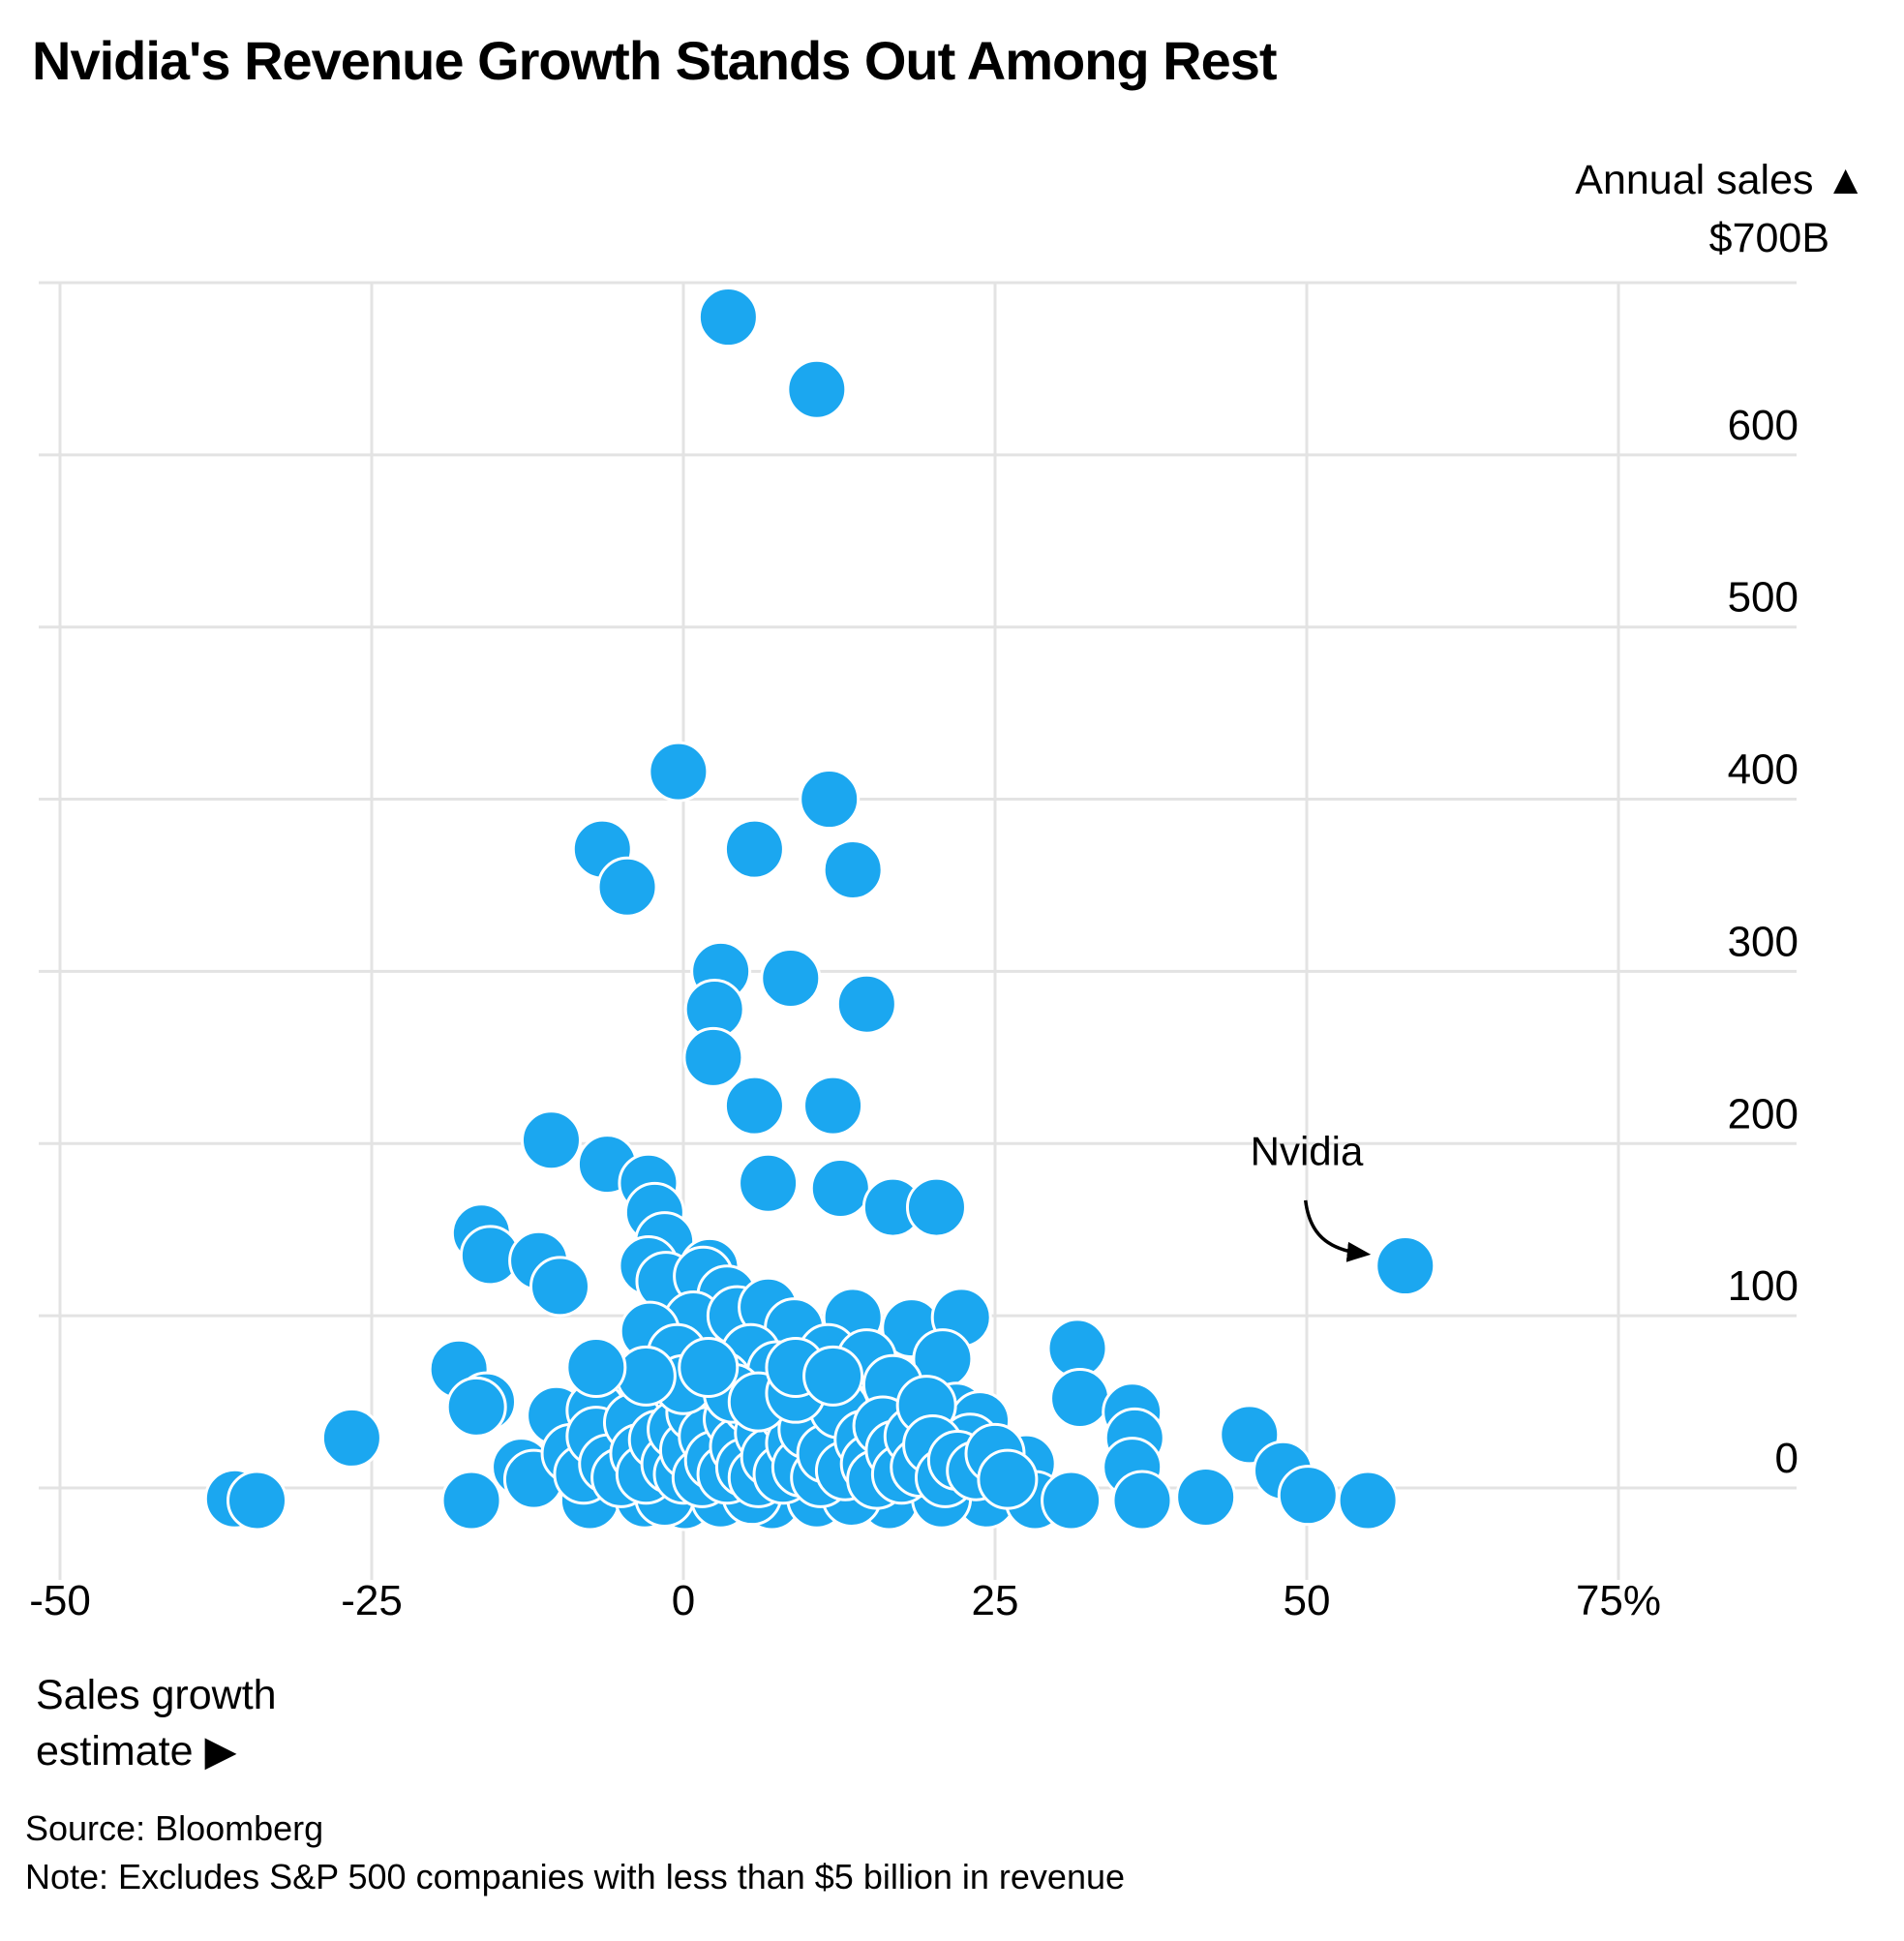 Image resolution: width=1904 pixels, height=1941 pixels. Describe the element at coordinates (1763, 941) in the screenshot. I see `y-tick-label: 300` at that location.